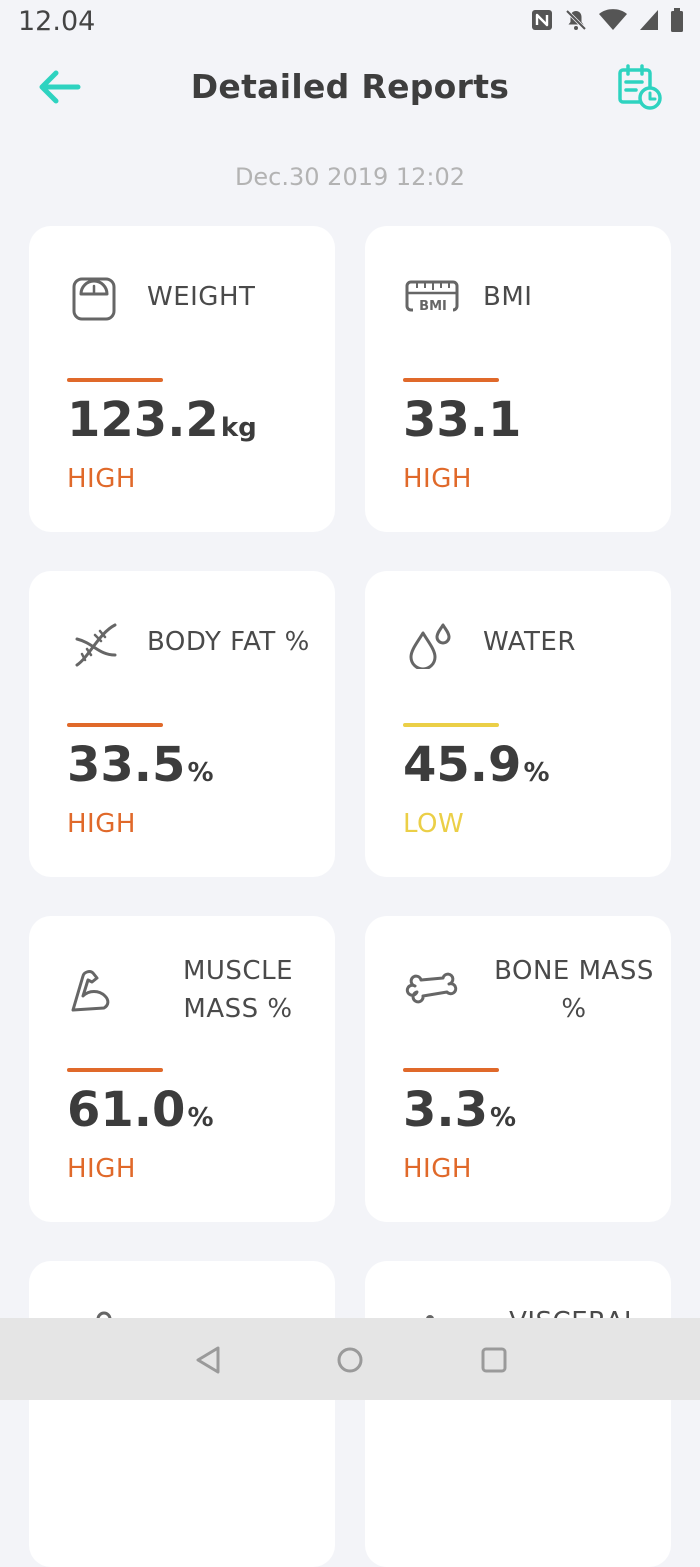 Image resolution: width=700 pixels, height=1567 pixels. Describe the element at coordinates (143, 420) in the screenshot. I see `weight-number: 123.2` at that location.